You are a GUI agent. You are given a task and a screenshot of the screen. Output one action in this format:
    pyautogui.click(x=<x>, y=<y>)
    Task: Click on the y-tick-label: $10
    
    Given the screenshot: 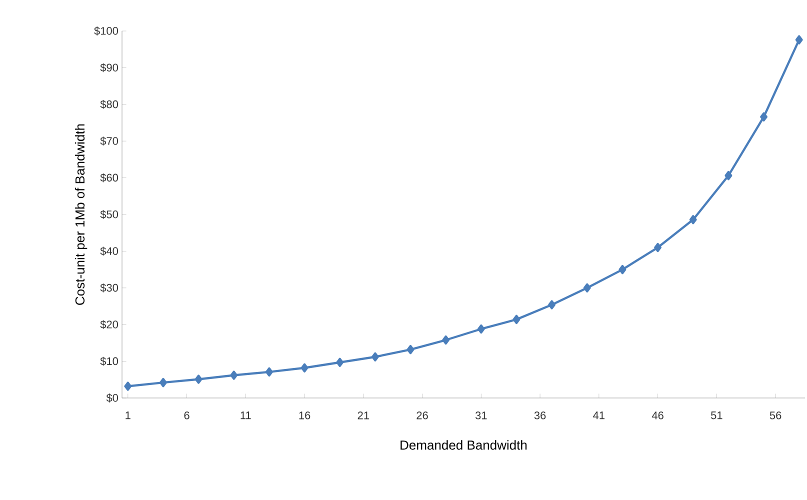 What is the action you would take?
    pyautogui.click(x=109, y=361)
    